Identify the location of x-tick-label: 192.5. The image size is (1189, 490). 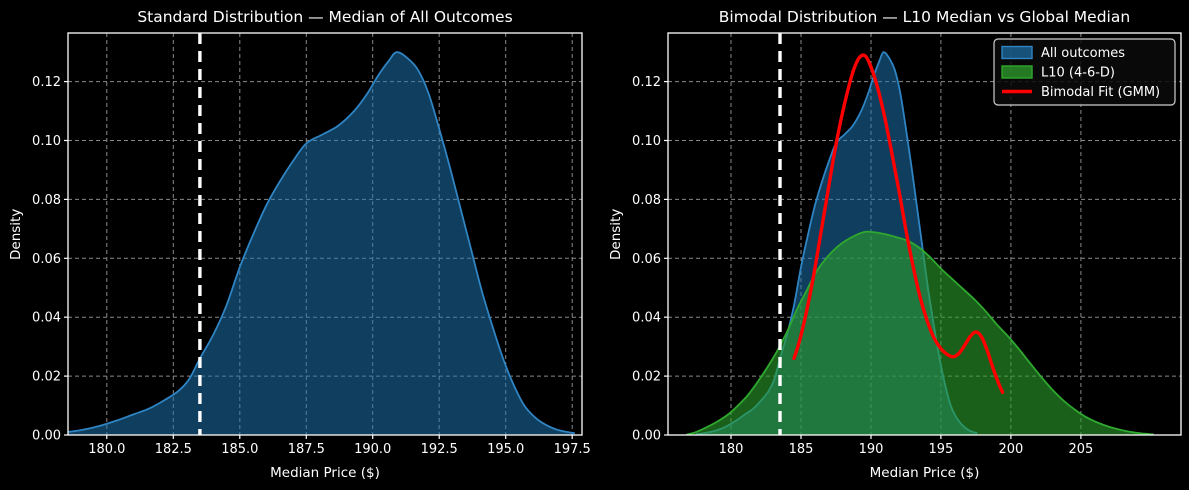
(439, 449).